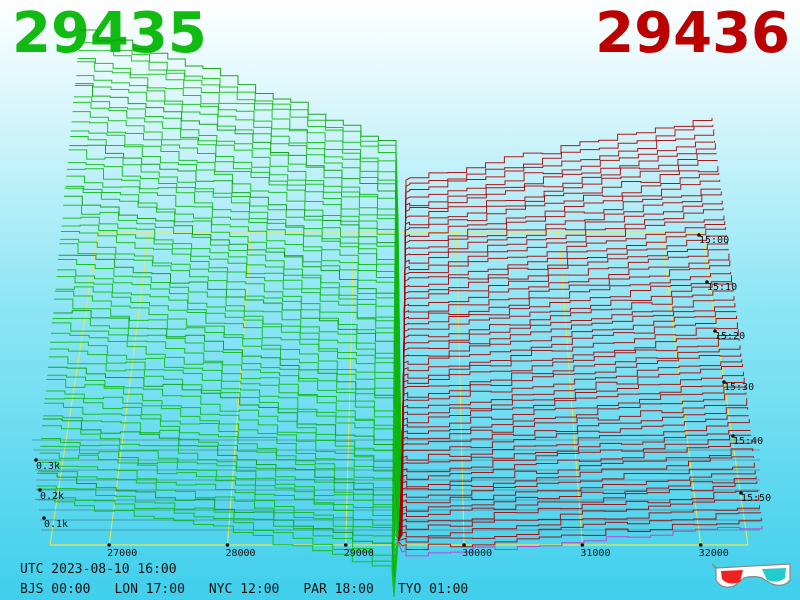  I want to click on ask-price: 29436, so click(692, 33).